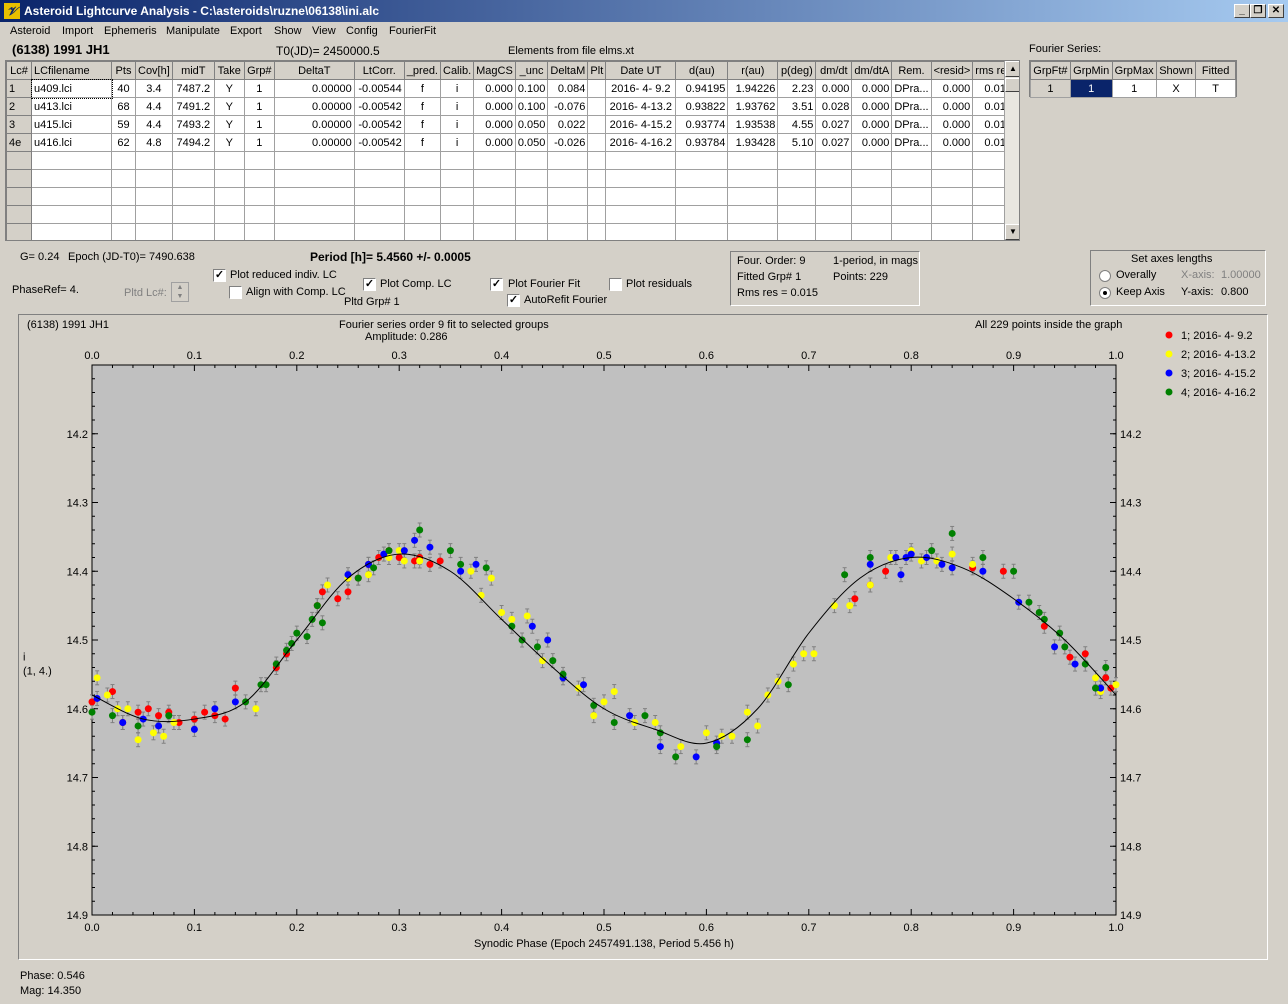 This screenshot has height=1004, width=1288. Describe the element at coordinates (1276, 11) in the screenshot. I see `close-button: ✕` at that location.